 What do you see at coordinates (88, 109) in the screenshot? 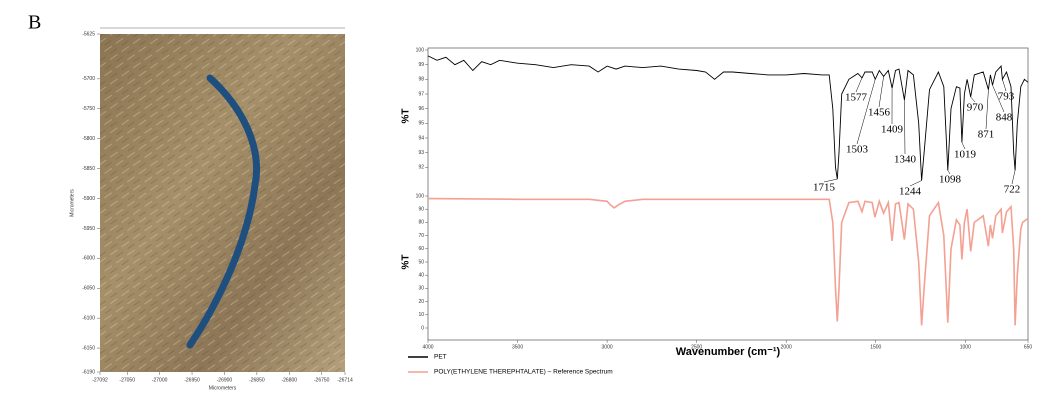
I see `y-tick-label: -5750` at bounding box center [88, 109].